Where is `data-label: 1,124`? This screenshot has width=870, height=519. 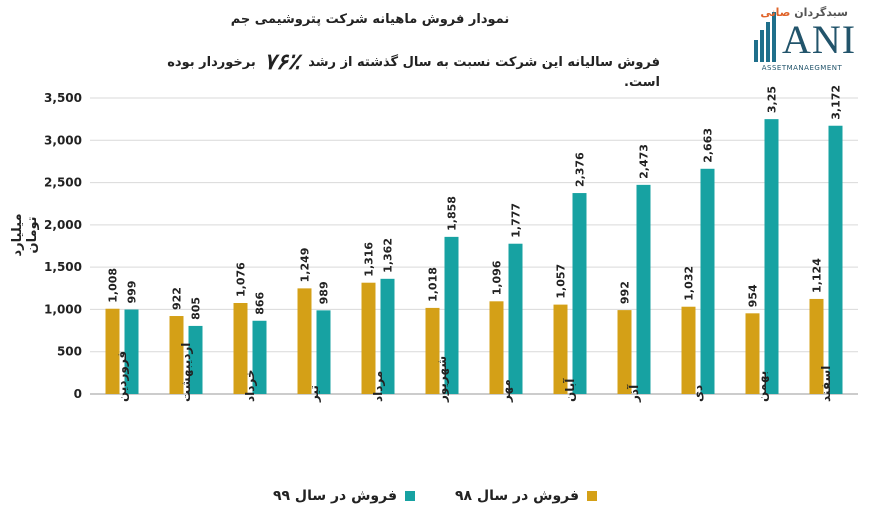
data-label: 1,124 is located at coordinates (817, 275).